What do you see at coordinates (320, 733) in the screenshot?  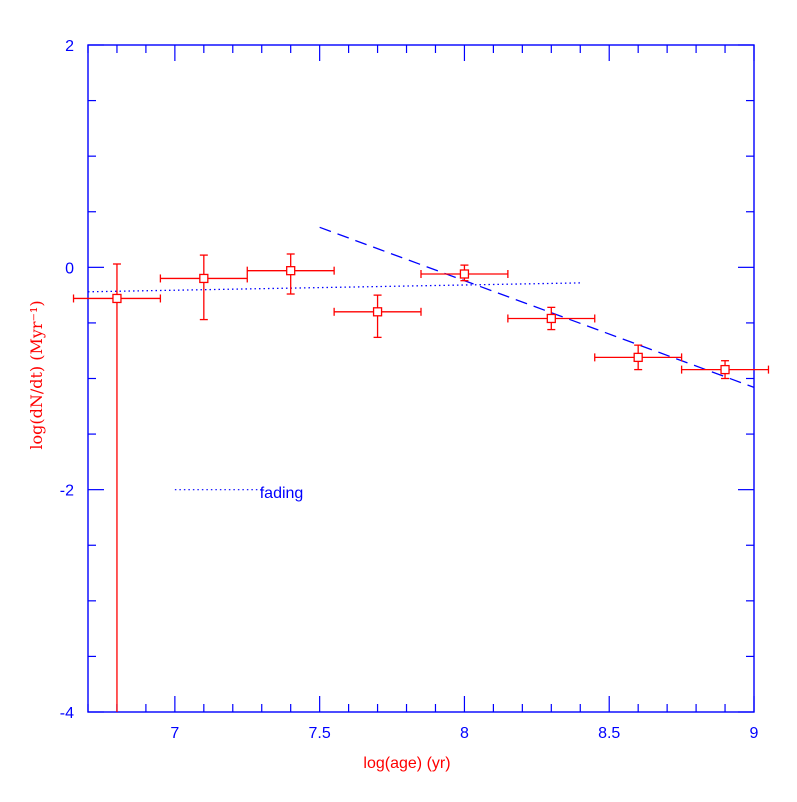 I see `x-tick-label: 7.5` at bounding box center [320, 733].